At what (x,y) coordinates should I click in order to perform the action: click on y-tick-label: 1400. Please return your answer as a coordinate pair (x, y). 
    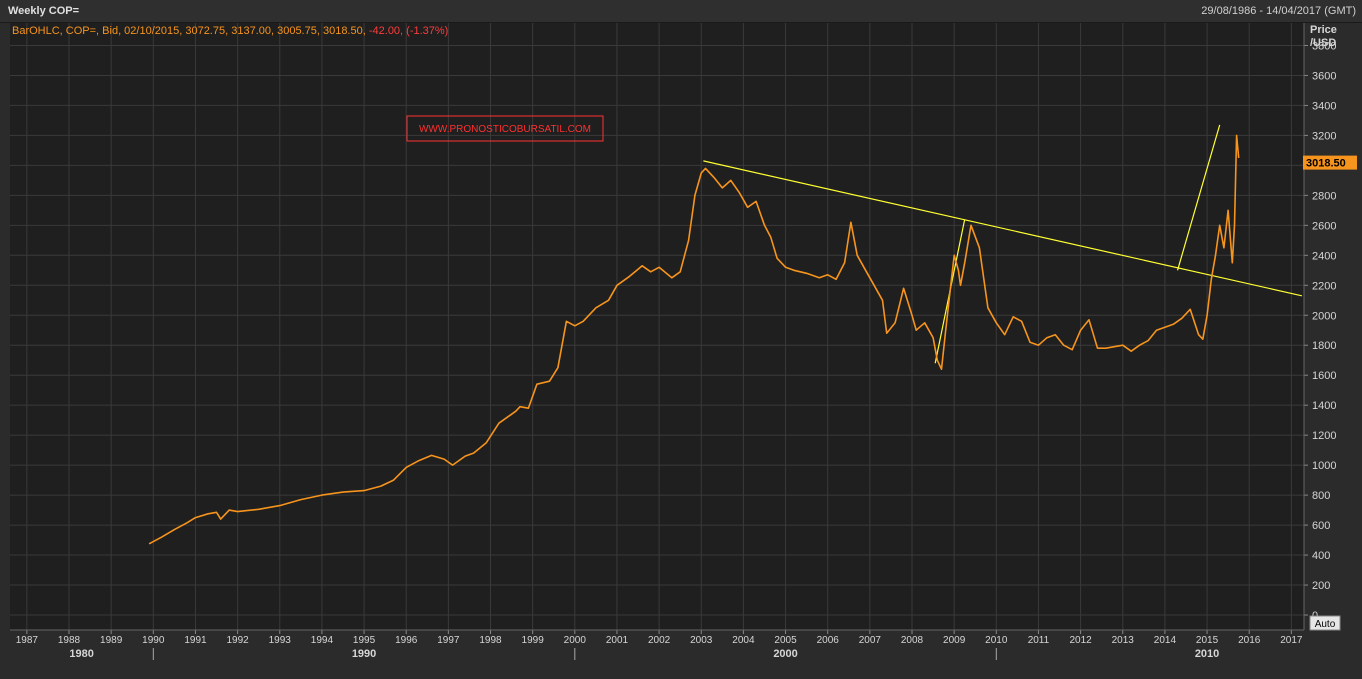
    Looking at the image, I should click on (1324, 406).